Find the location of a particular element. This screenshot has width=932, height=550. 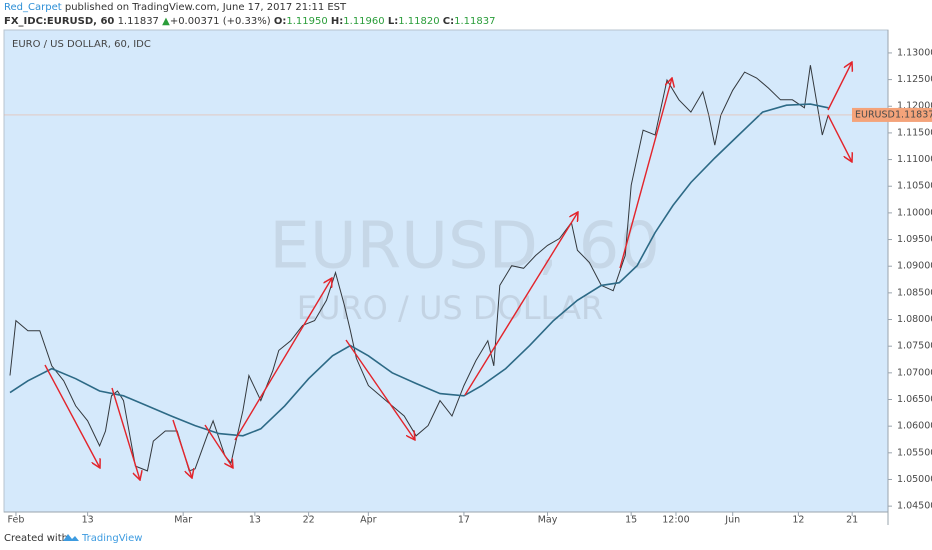

symbol: FX_IDC:EURUSD, 60 is located at coordinates (59, 21).